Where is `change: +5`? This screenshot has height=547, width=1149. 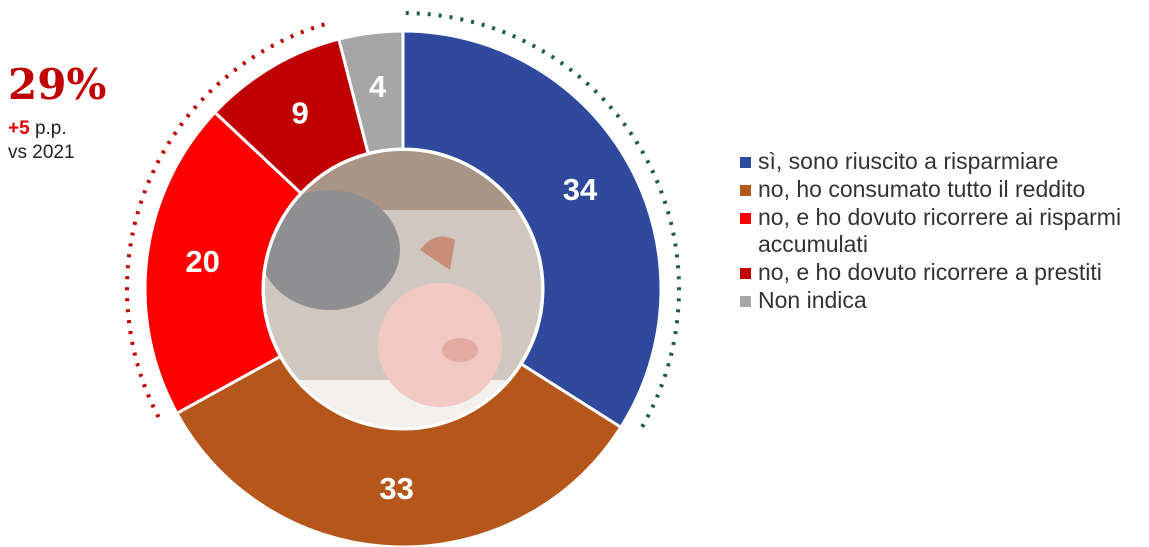 change: +5 is located at coordinates (19, 128).